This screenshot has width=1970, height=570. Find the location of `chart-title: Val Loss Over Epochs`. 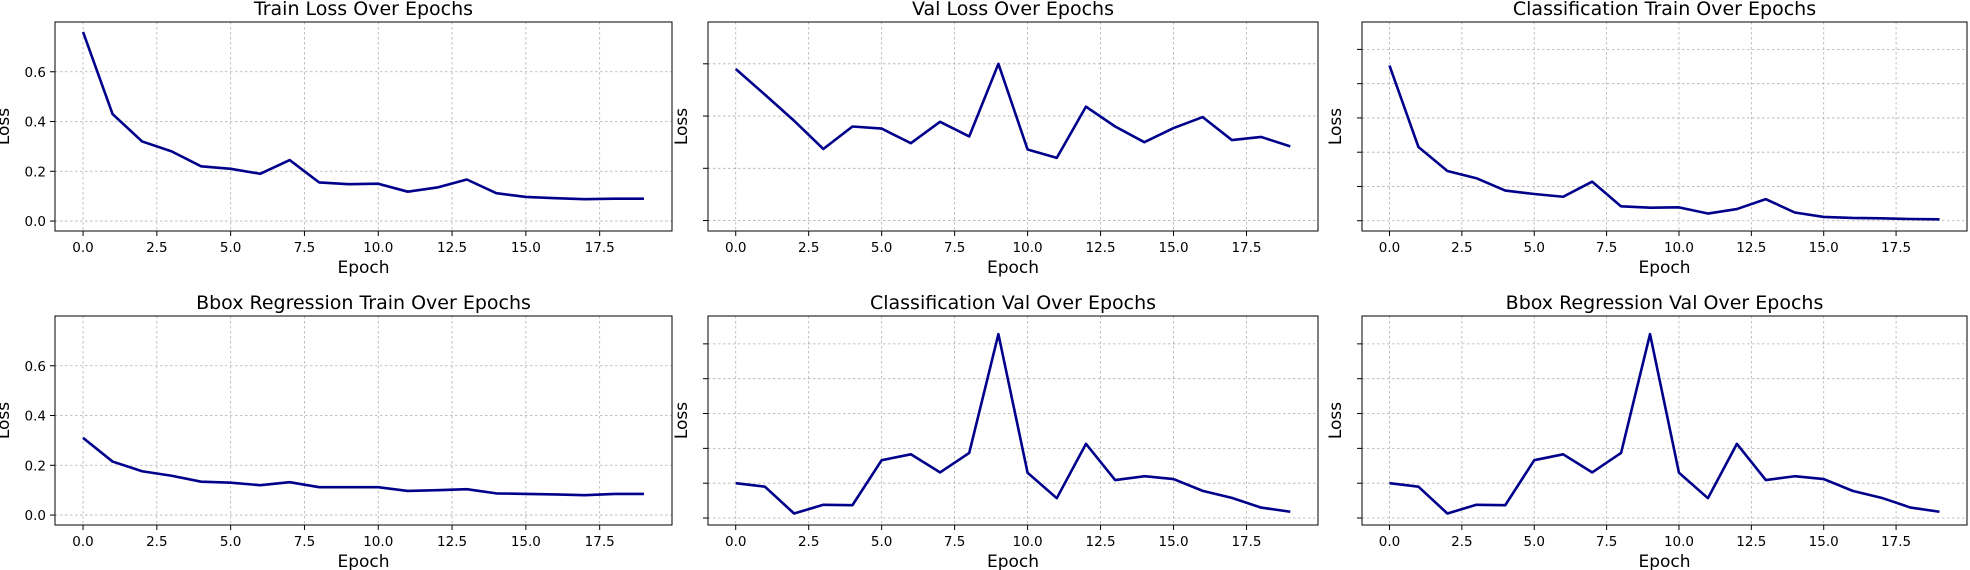

chart-title: Val Loss Over Epochs is located at coordinates (1013, 10).